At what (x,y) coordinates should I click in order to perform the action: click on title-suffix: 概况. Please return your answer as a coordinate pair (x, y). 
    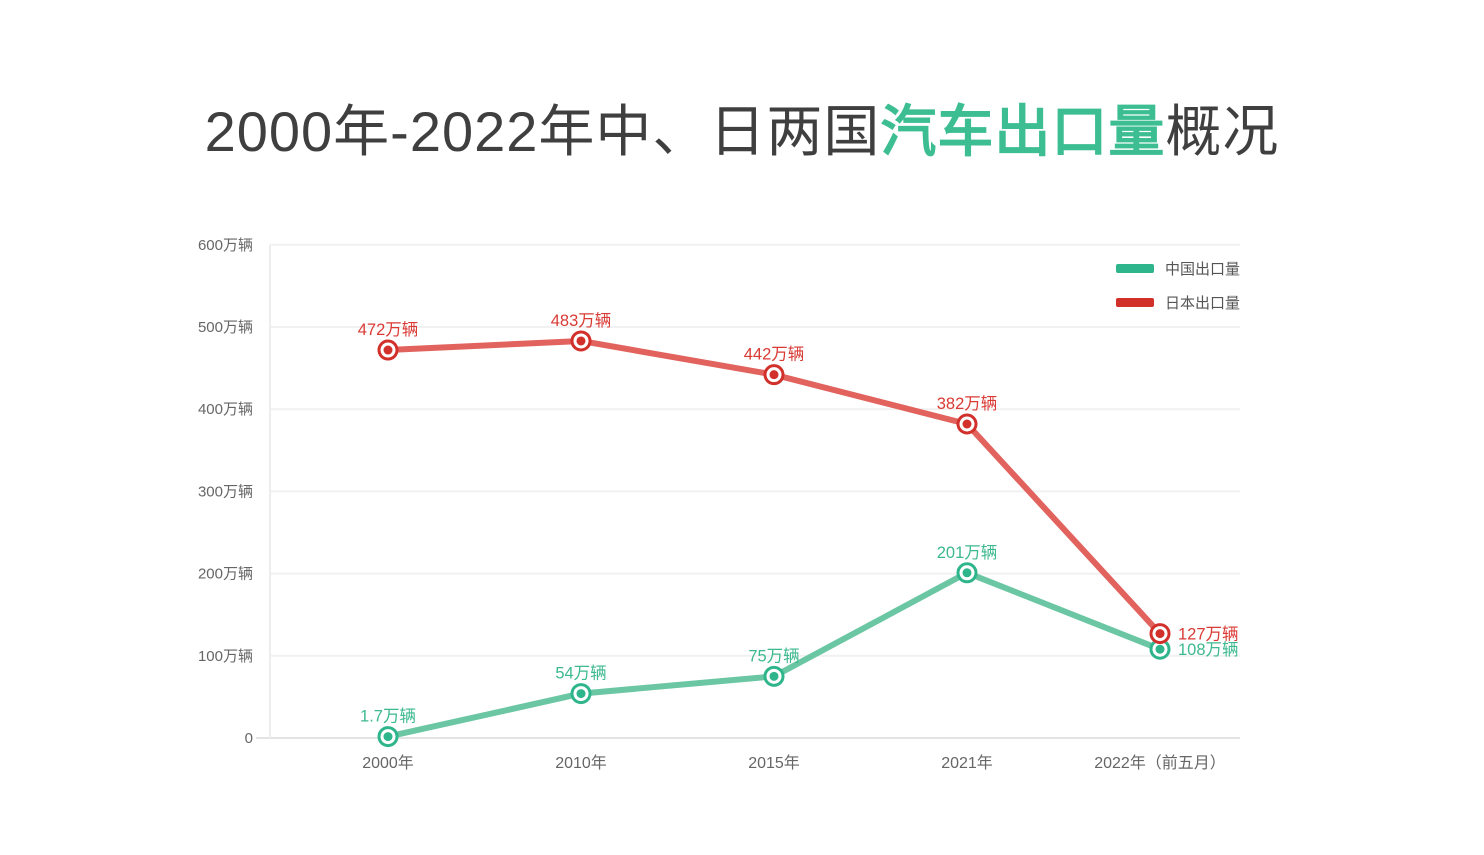
    Looking at the image, I should click on (1222, 131).